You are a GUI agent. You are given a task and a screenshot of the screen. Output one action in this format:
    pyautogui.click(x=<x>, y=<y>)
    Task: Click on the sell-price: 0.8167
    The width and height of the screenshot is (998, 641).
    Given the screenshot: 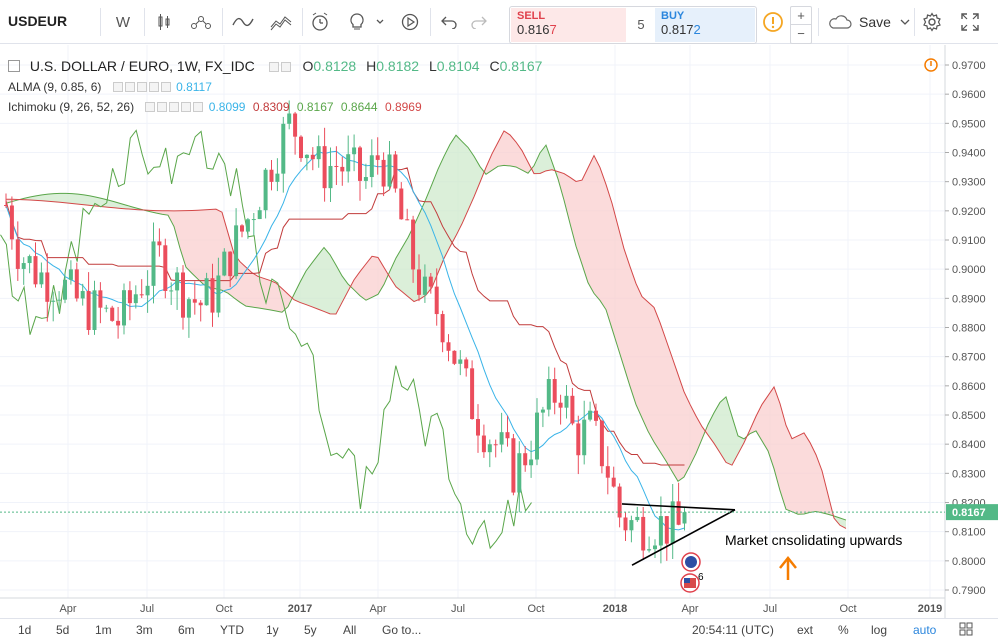 What is the action you would take?
    pyautogui.click(x=537, y=29)
    